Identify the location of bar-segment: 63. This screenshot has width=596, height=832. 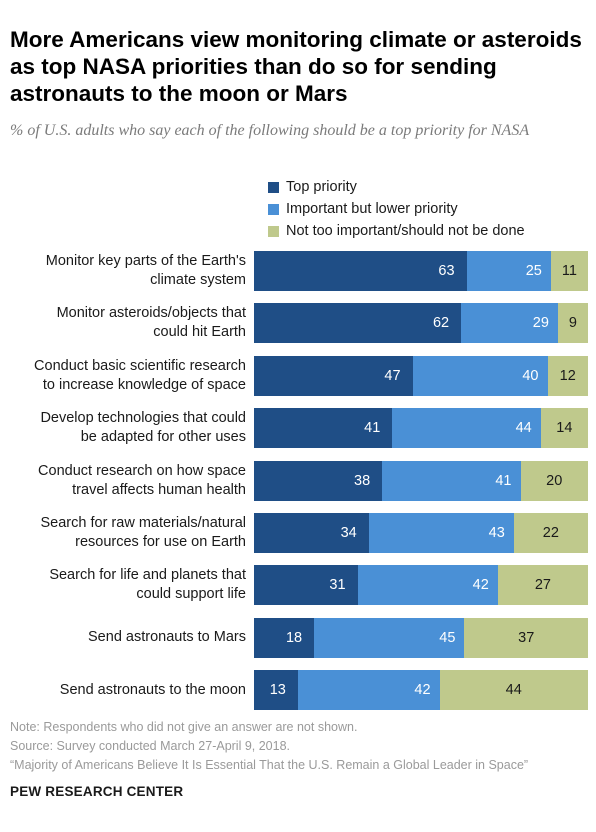
(360, 271).